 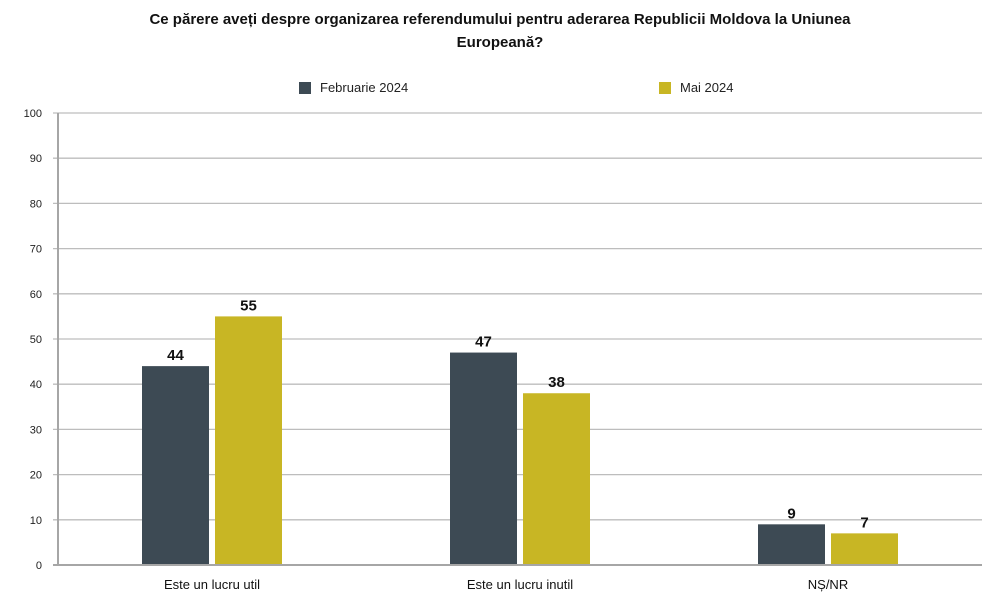 What do you see at coordinates (305, 87) in the screenshot?
I see `legend-swatch-februarie-2024` at bounding box center [305, 87].